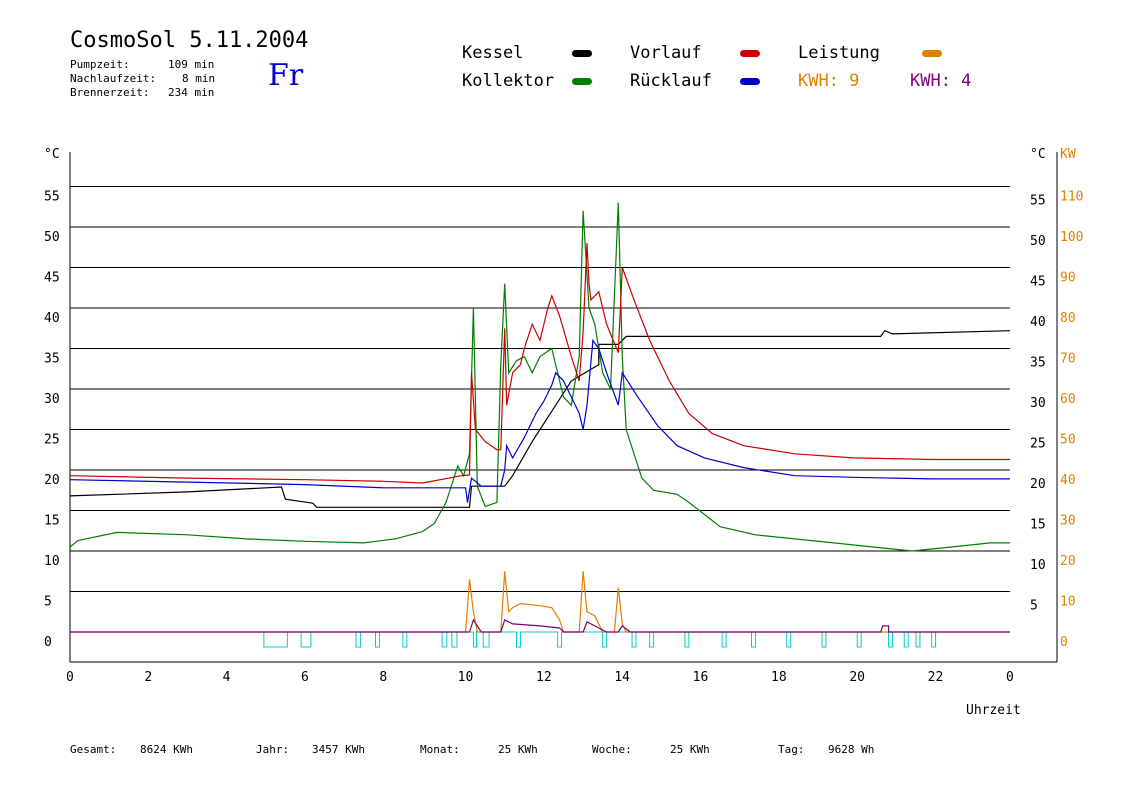 Image resolution: width=1148 pixels, height=812 pixels. Describe the element at coordinates (48, 642) in the screenshot. I see `y-tick-left-0: 0` at that location.